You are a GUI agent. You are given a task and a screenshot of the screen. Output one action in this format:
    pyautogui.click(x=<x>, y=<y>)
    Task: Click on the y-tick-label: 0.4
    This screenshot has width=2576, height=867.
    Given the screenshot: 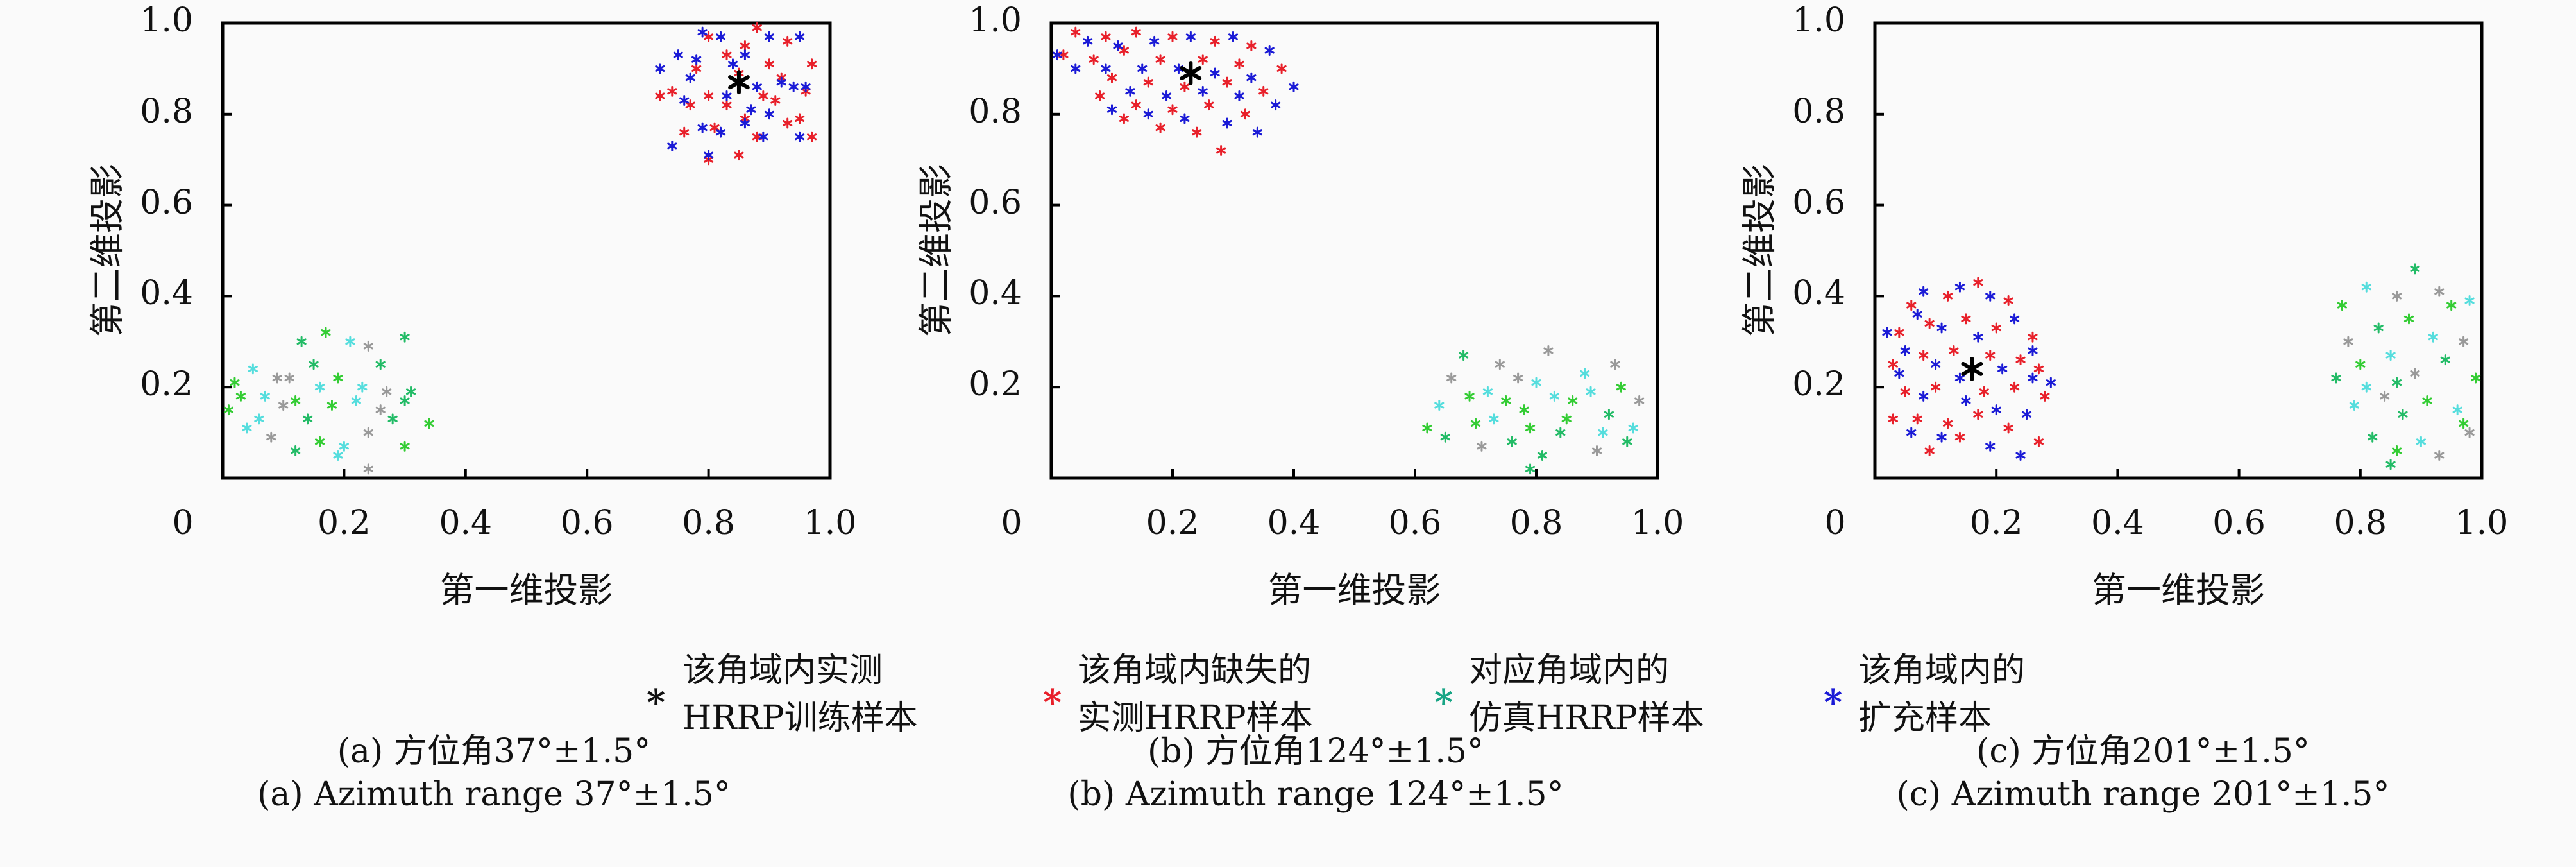 What is the action you would take?
    pyautogui.click(x=1818, y=293)
    